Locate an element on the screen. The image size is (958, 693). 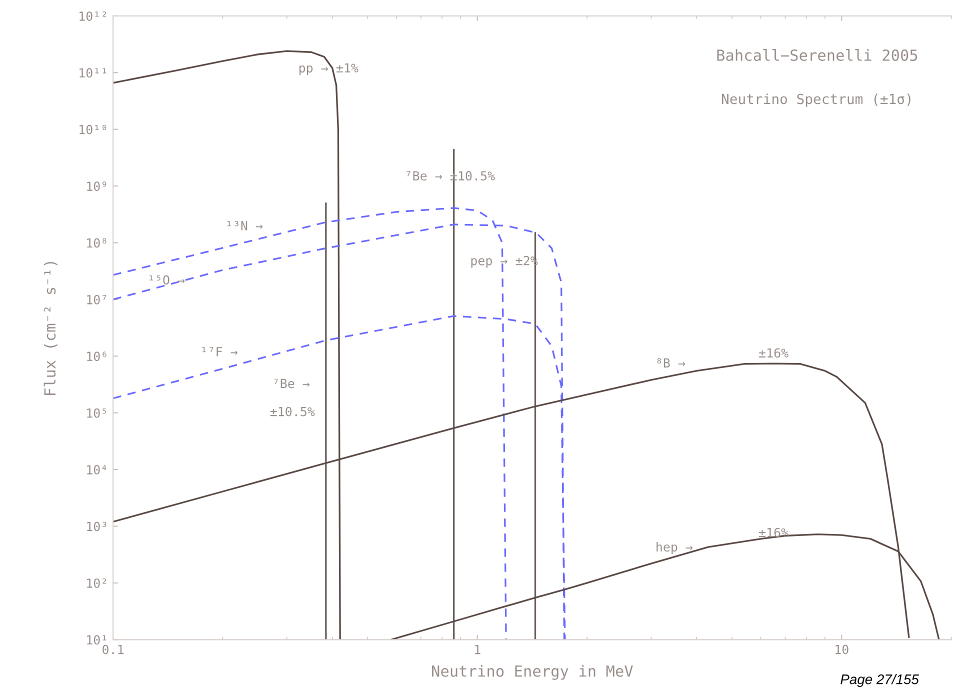
annotation: hep → is located at coordinates (674, 548).